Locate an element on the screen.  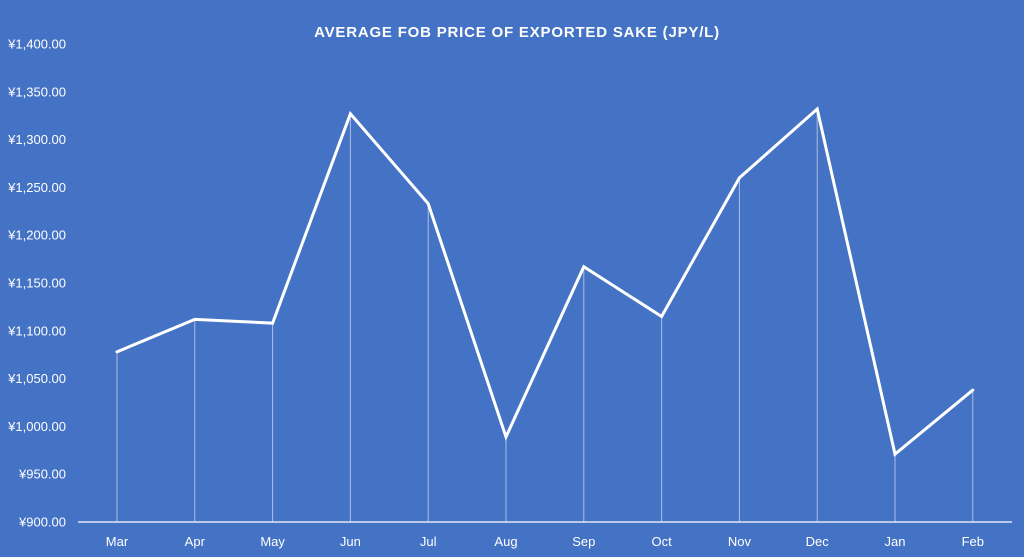
y-tick-label: ¥1,350.00 is located at coordinates (36, 91).